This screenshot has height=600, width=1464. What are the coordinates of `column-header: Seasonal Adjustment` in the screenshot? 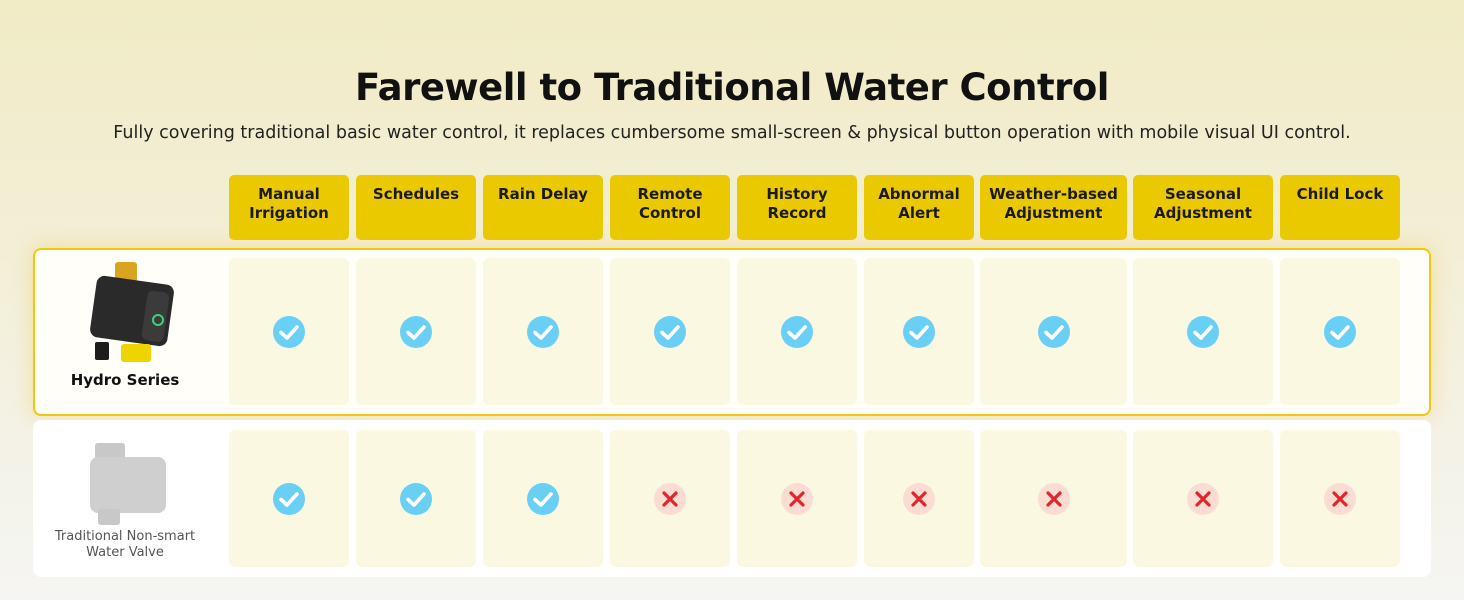 It's located at (1203, 207).